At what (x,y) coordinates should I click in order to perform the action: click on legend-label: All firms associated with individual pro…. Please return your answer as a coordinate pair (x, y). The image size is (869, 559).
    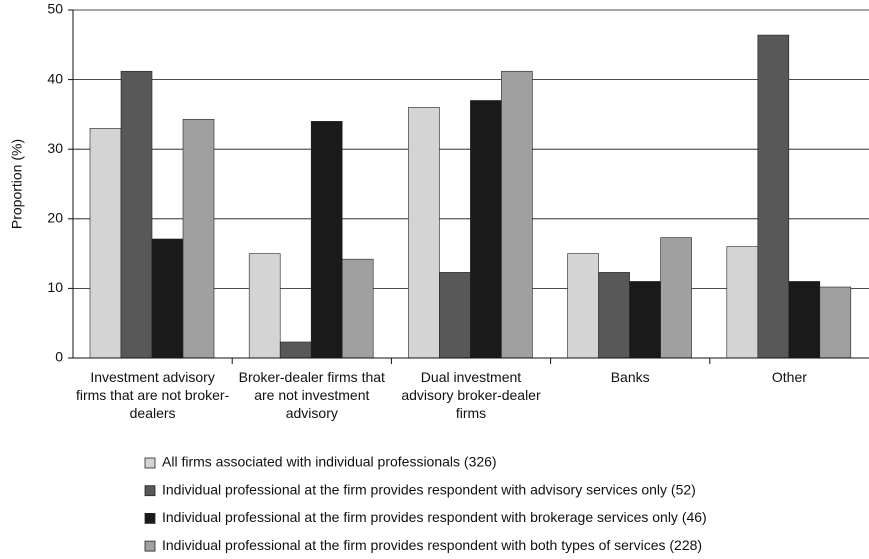
    Looking at the image, I should click on (329, 462).